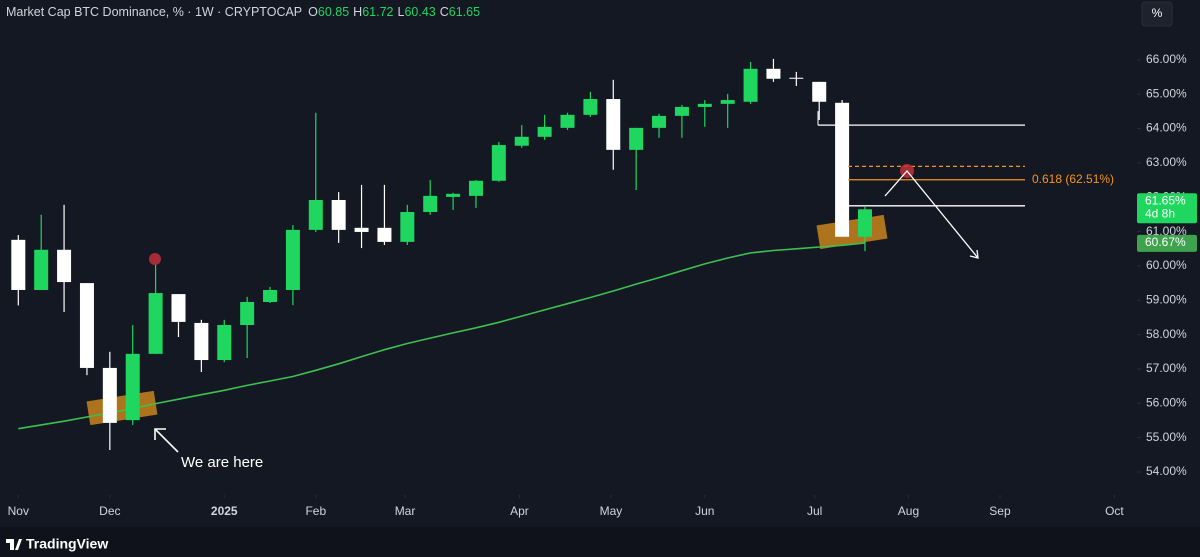 This screenshot has width=1200, height=557. Describe the element at coordinates (67, 544) in the screenshot. I see `brand: TradingView` at that location.